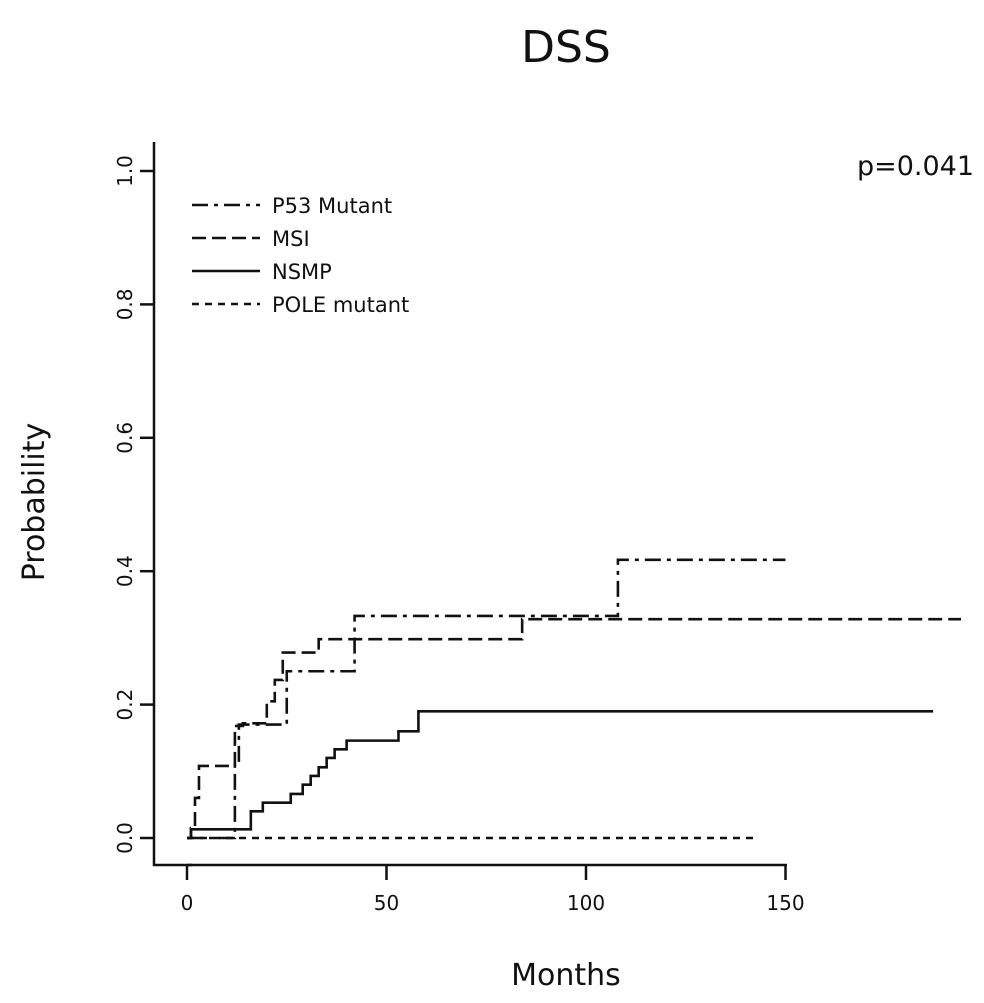  Describe the element at coordinates (386, 903) in the screenshot. I see `x-tick-label: 50` at that location.